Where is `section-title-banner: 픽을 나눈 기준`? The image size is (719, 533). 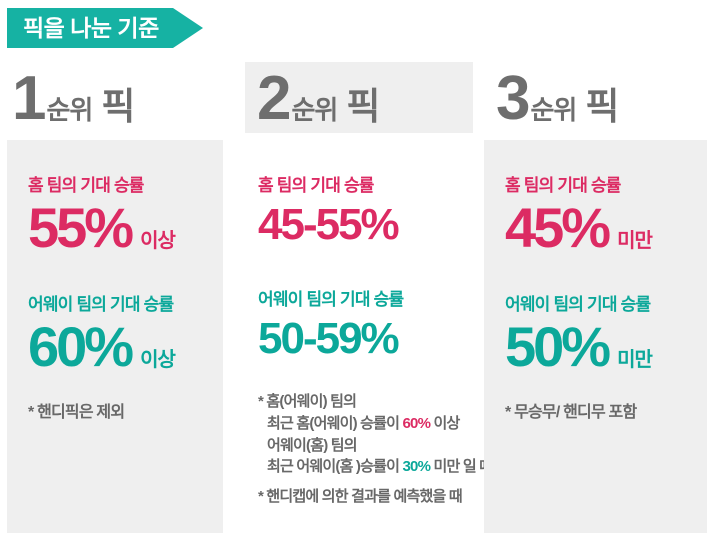
section-title-banner: 픽을 나눈 기준 is located at coordinates (105, 28).